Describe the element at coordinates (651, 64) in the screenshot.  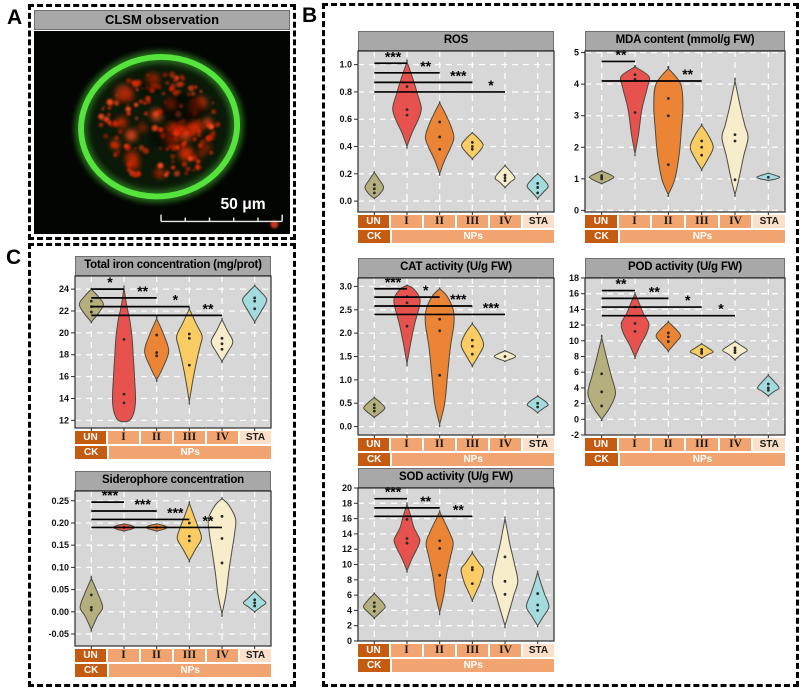
I see `significance-marks: ** **` at that location.